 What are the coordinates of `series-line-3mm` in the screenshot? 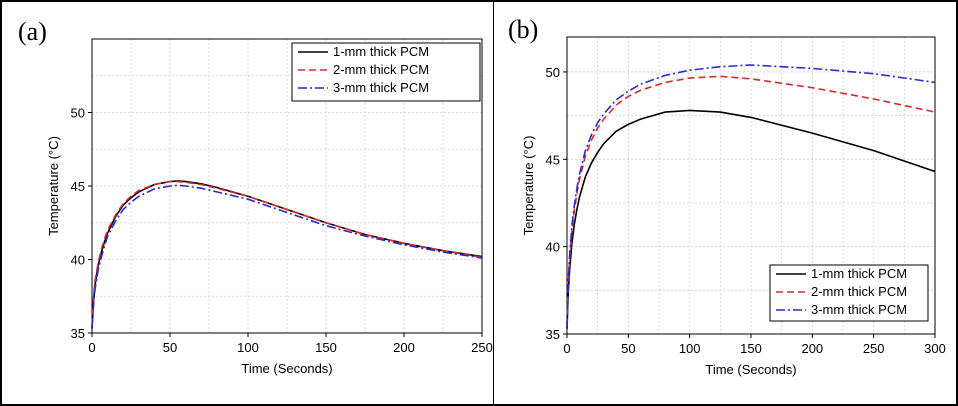 It's located at (287, 256).